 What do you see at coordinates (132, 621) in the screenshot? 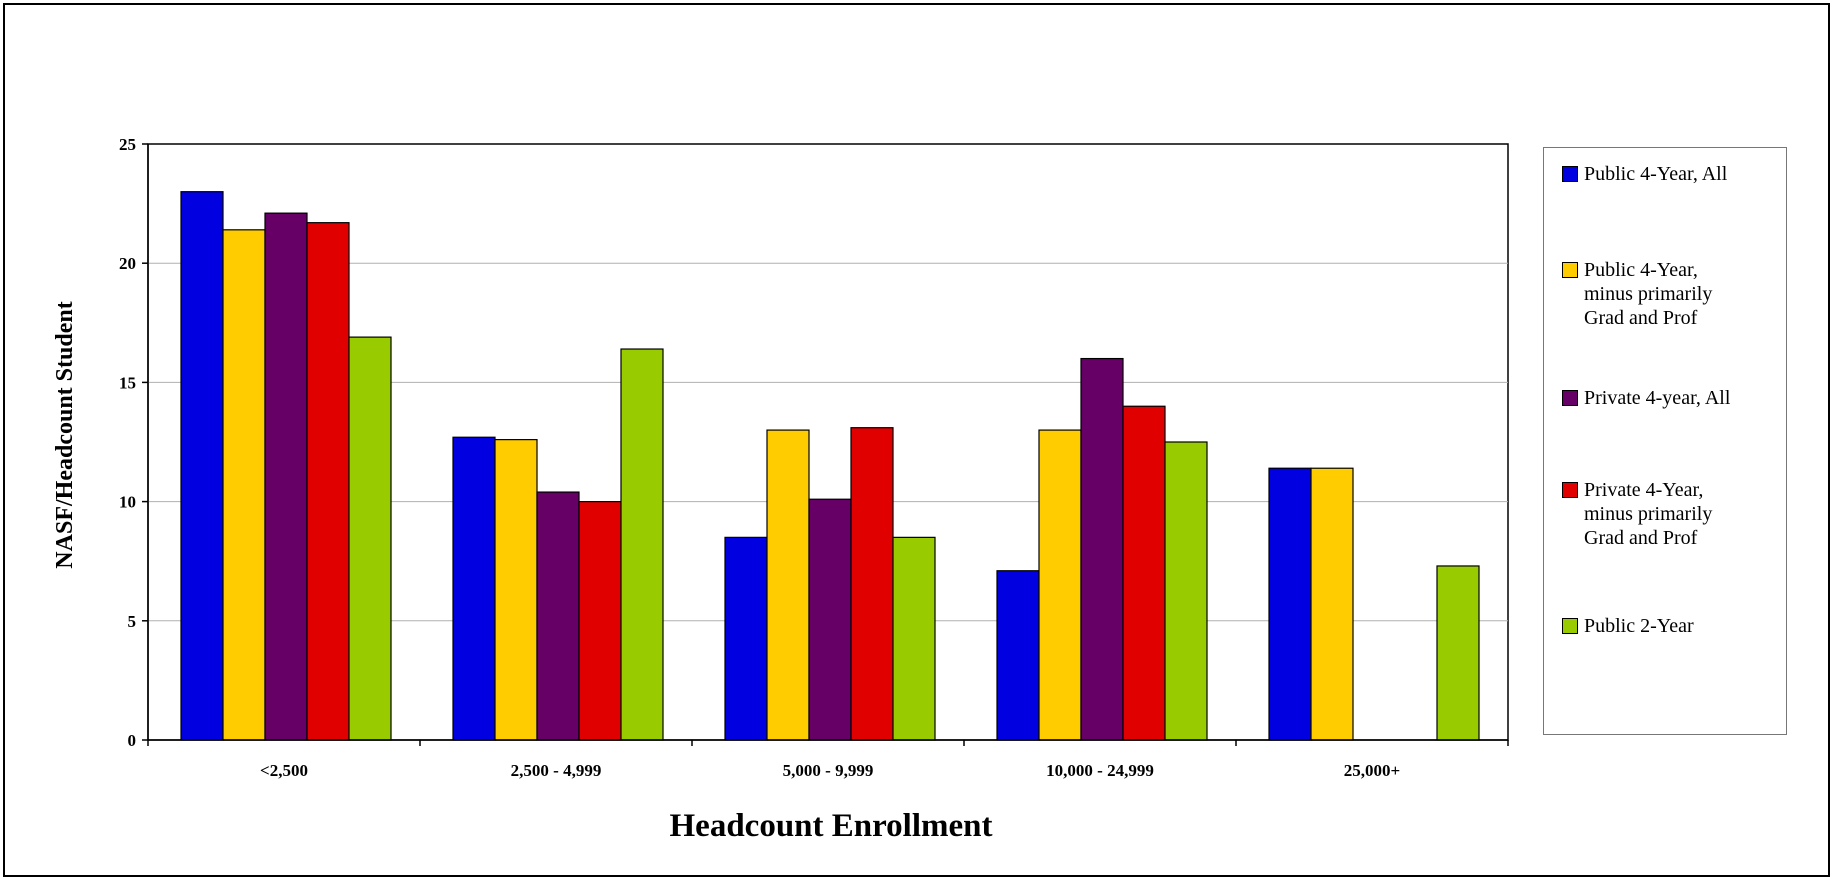
I see `y-tick-label: 5` at bounding box center [132, 621].